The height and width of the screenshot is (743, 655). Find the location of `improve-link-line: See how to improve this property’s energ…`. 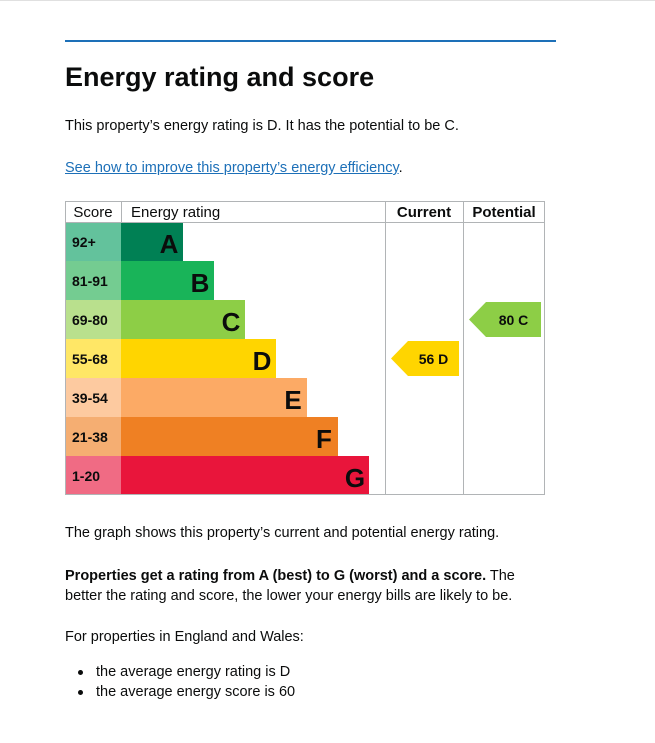

improve-link-line: See how to improve this property’s energ… is located at coordinates (234, 168).